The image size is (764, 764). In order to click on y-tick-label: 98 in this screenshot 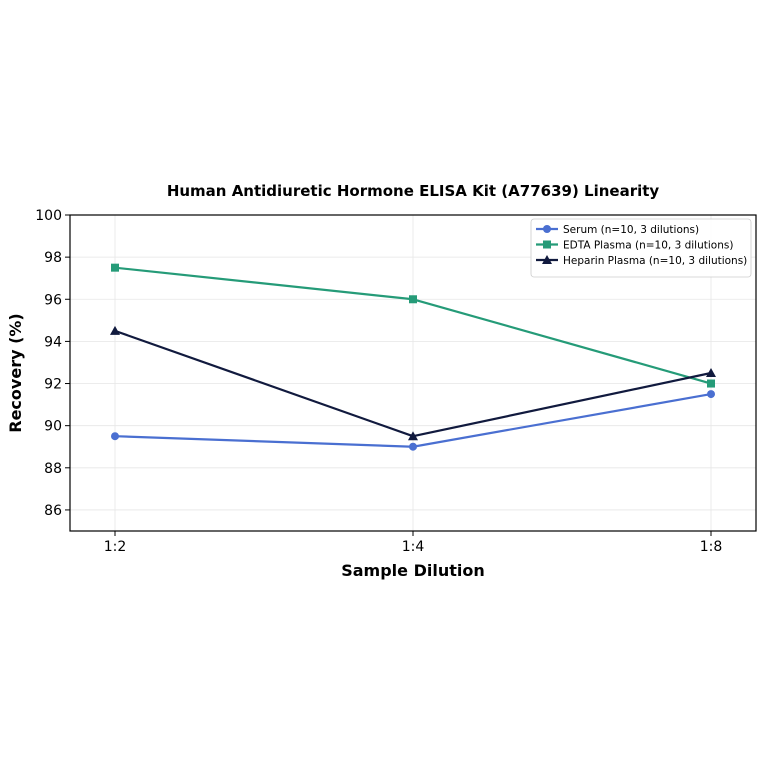, I will do `click(53, 258)`.